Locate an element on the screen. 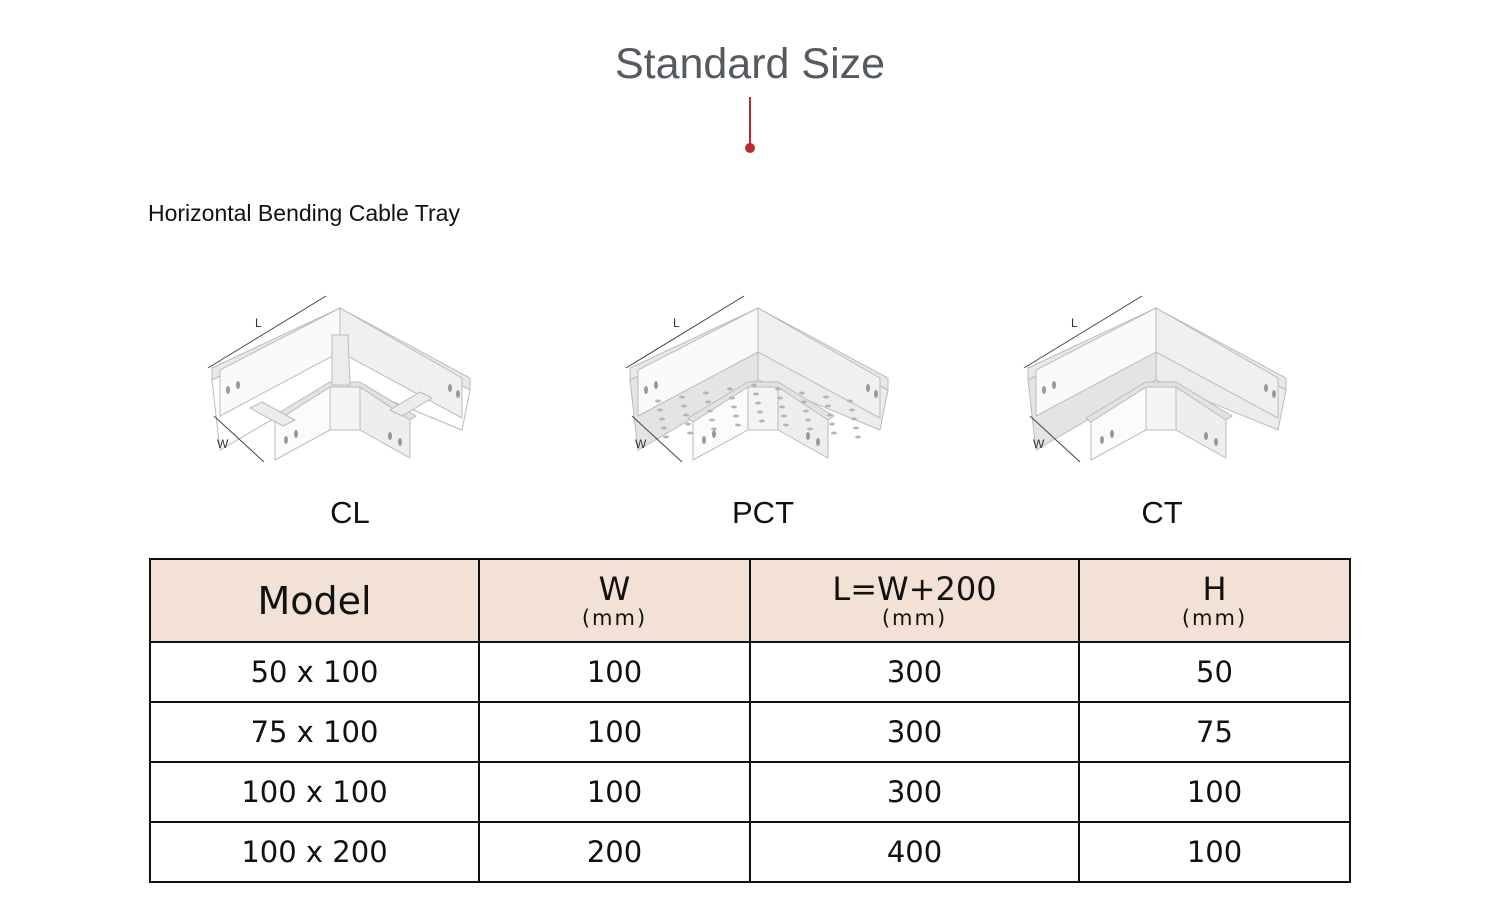  header-h: H (mm) is located at coordinates (1214, 600).